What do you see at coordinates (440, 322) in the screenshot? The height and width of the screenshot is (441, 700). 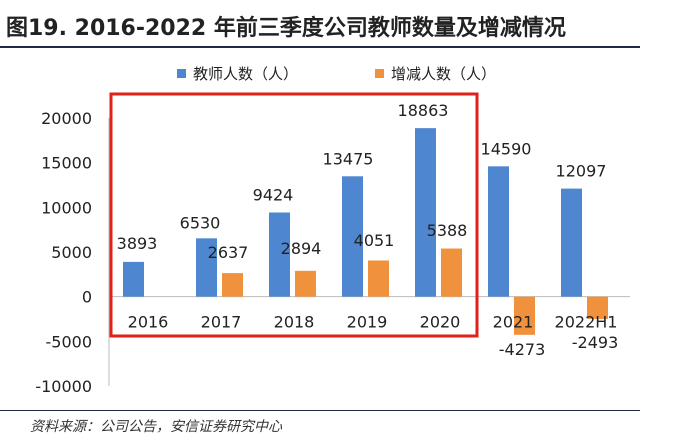 I see `x-tick-label: 2020` at bounding box center [440, 322].